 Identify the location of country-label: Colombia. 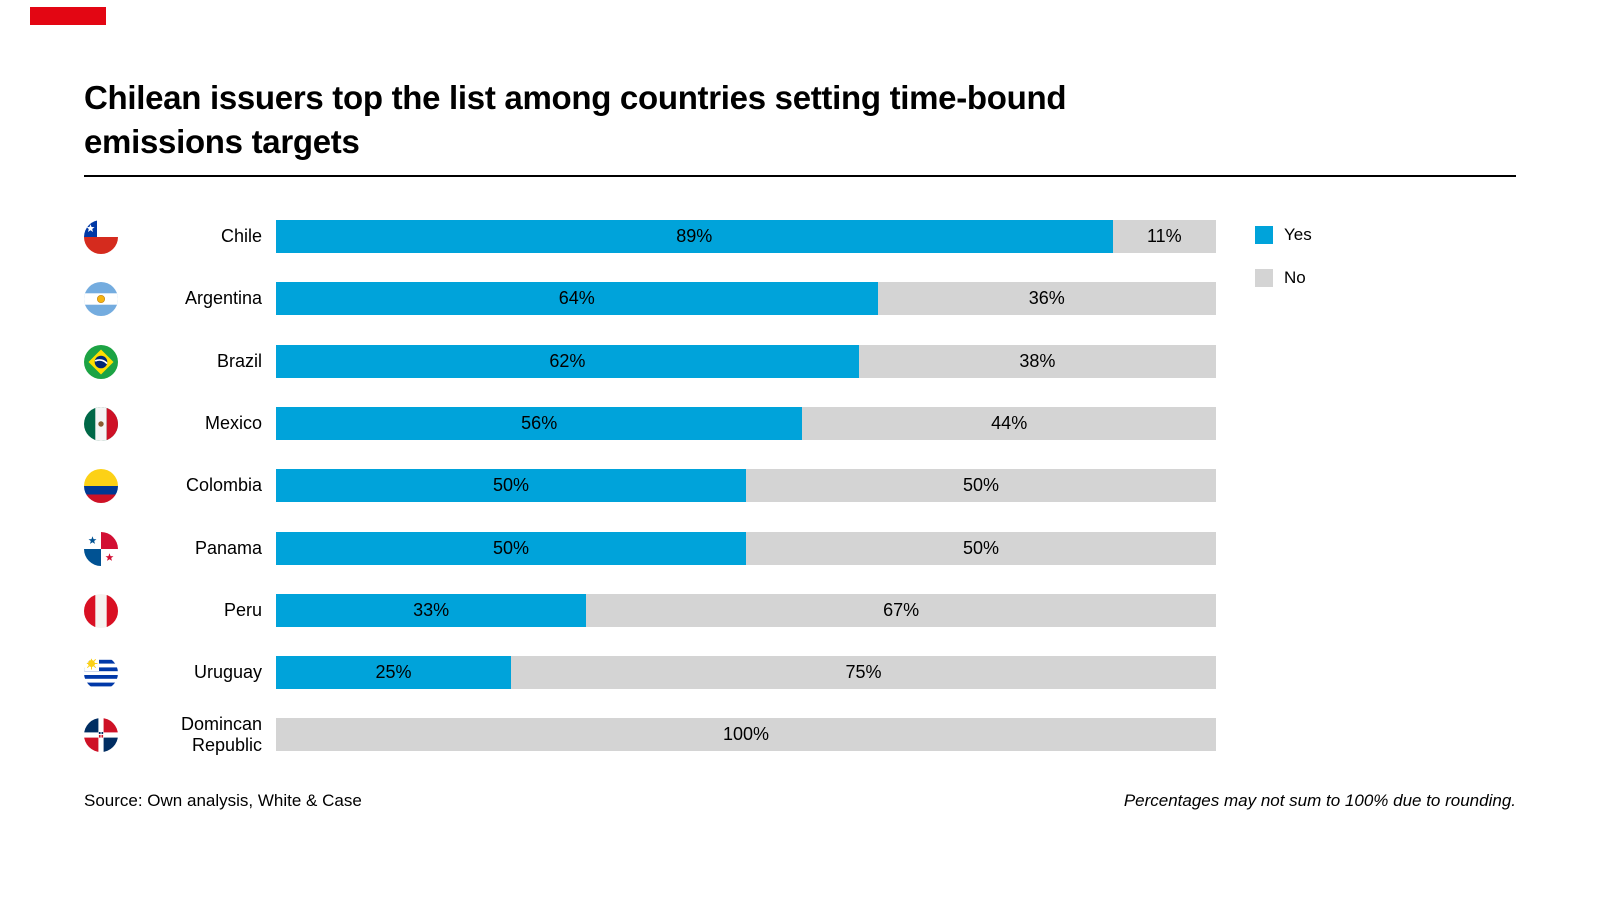
(223, 485).